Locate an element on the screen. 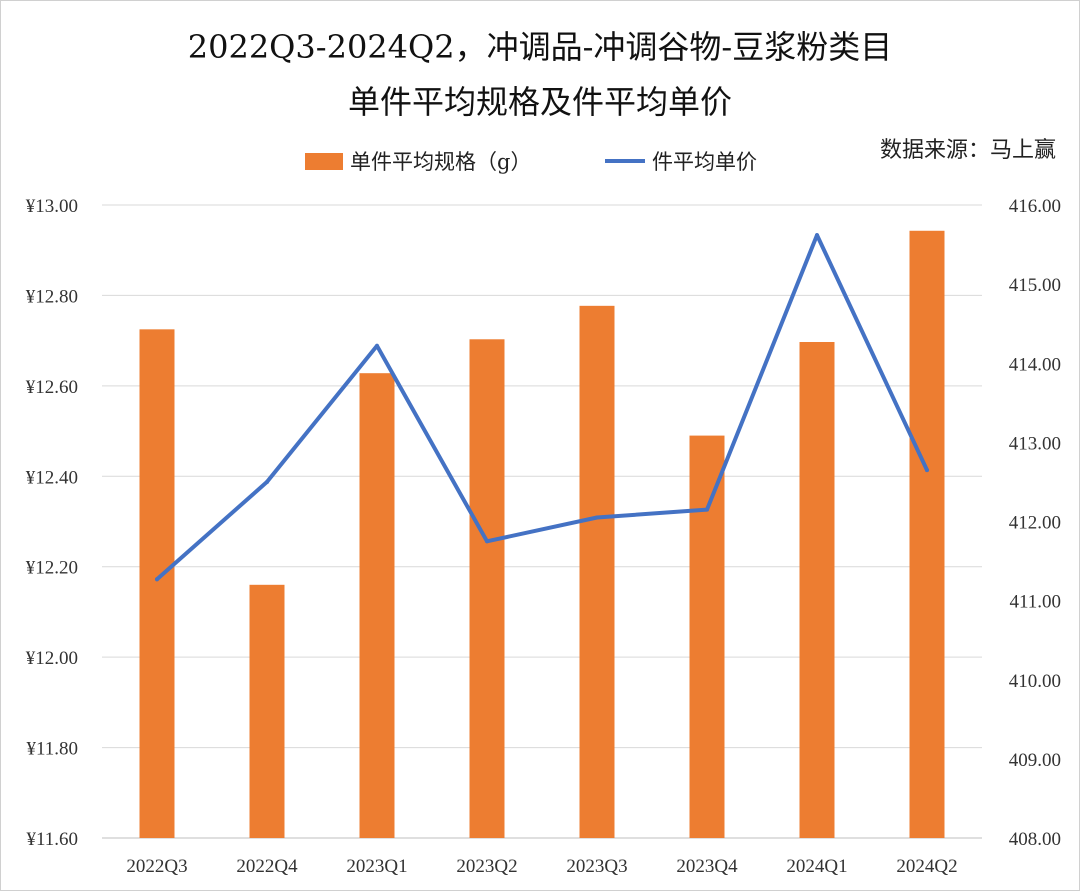 The width and height of the screenshot is (1080, 891). x-tick-label: 2024Q1 is located at coordinates (816, 866).